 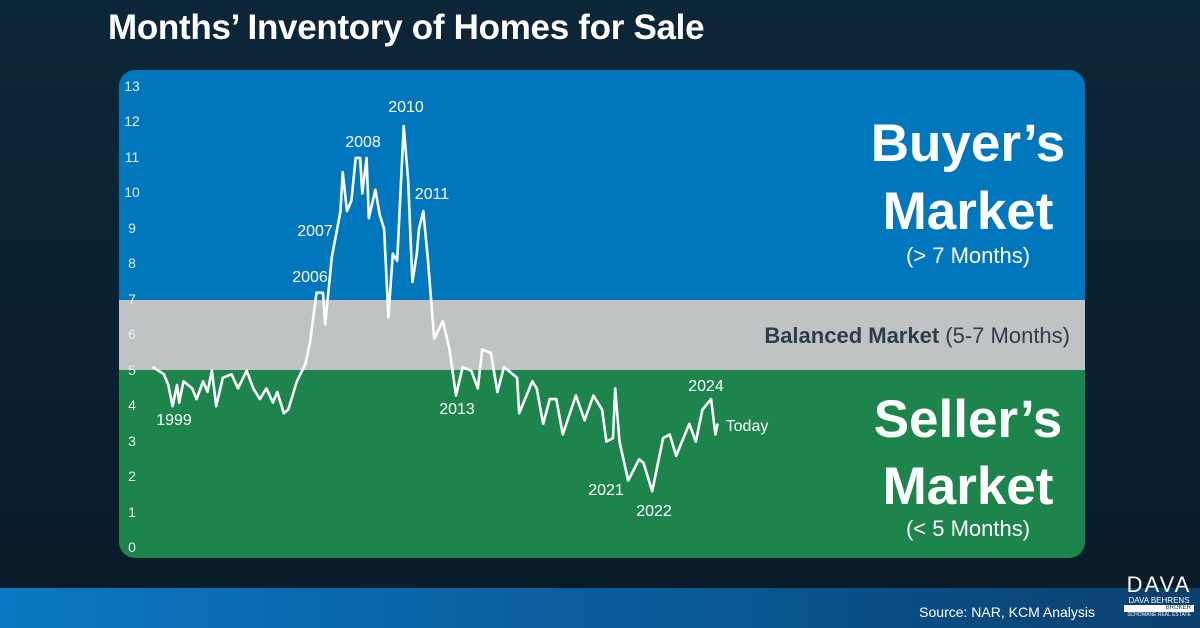 What do you see at coordinates (432, 194) in the screenshot?
I see `annotation-2011: 2011` at bounding box center [432, 194].